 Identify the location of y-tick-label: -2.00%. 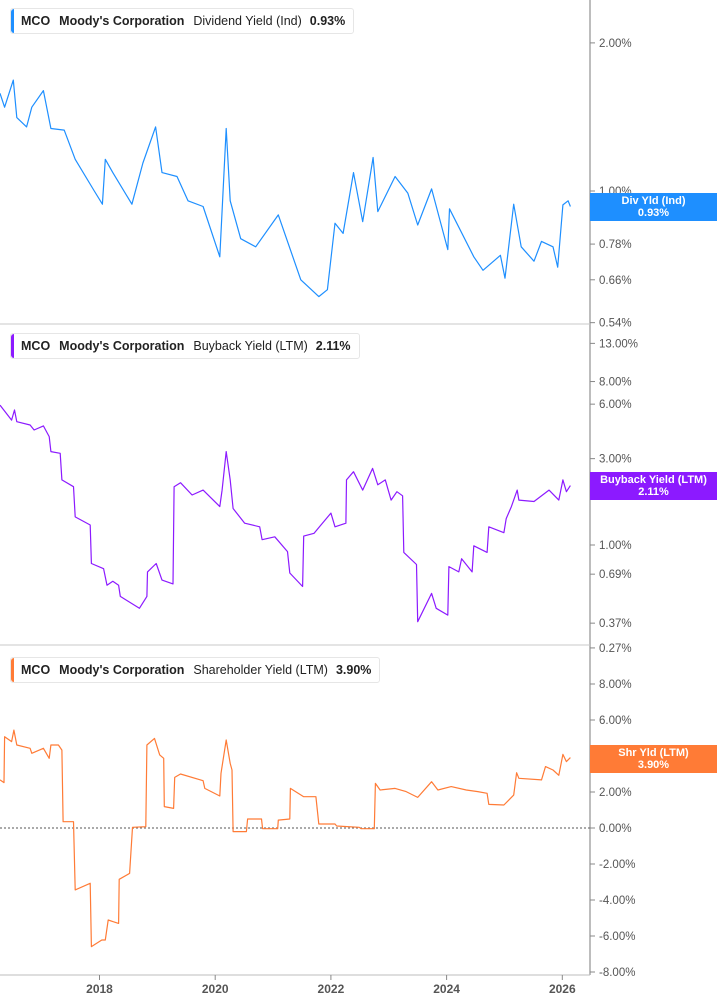
(617, 865).